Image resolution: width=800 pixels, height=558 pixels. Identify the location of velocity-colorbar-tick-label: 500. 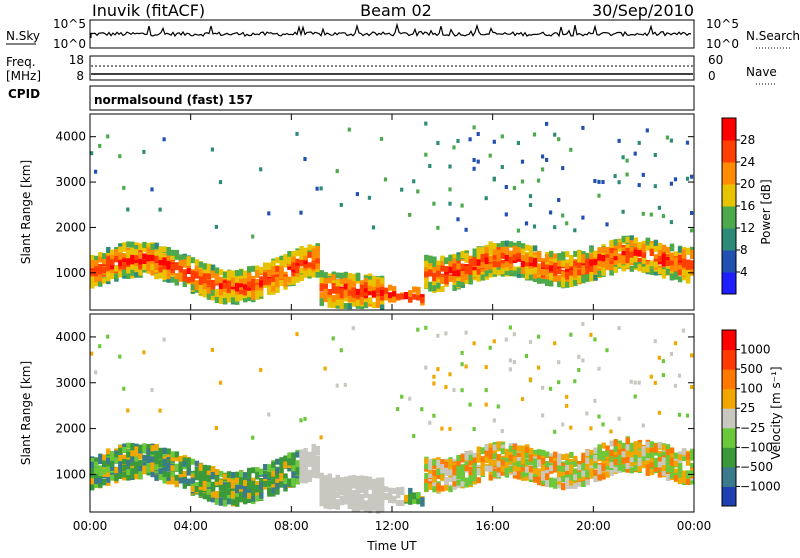
(751, 369).